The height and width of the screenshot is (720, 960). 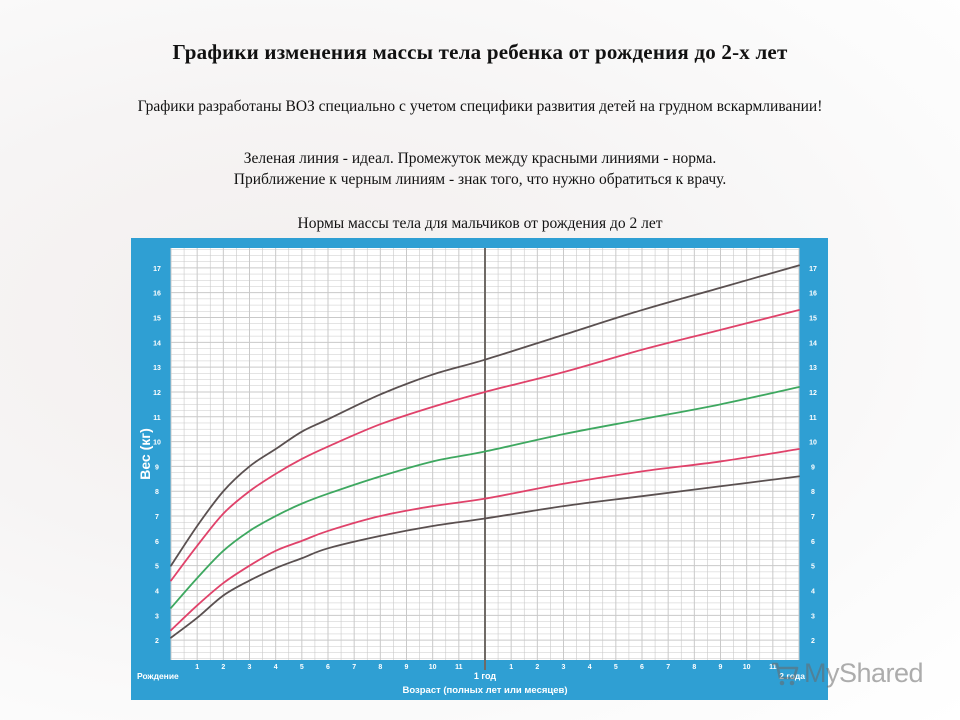 I want to click on y-tick-label-left: 15, so click(x=157, y=318).